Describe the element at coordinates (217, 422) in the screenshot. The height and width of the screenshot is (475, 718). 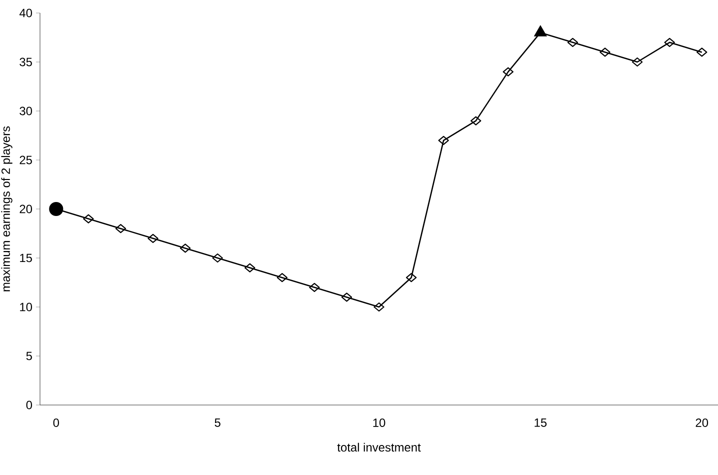
I see `x-tick-label: 5` at that location.